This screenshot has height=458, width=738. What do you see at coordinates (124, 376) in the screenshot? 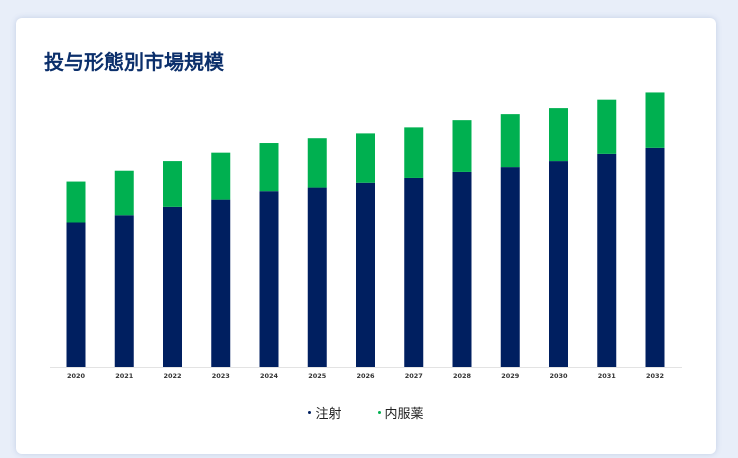
I see `x-tick-label: 2021` at bounding box center [124, 376].